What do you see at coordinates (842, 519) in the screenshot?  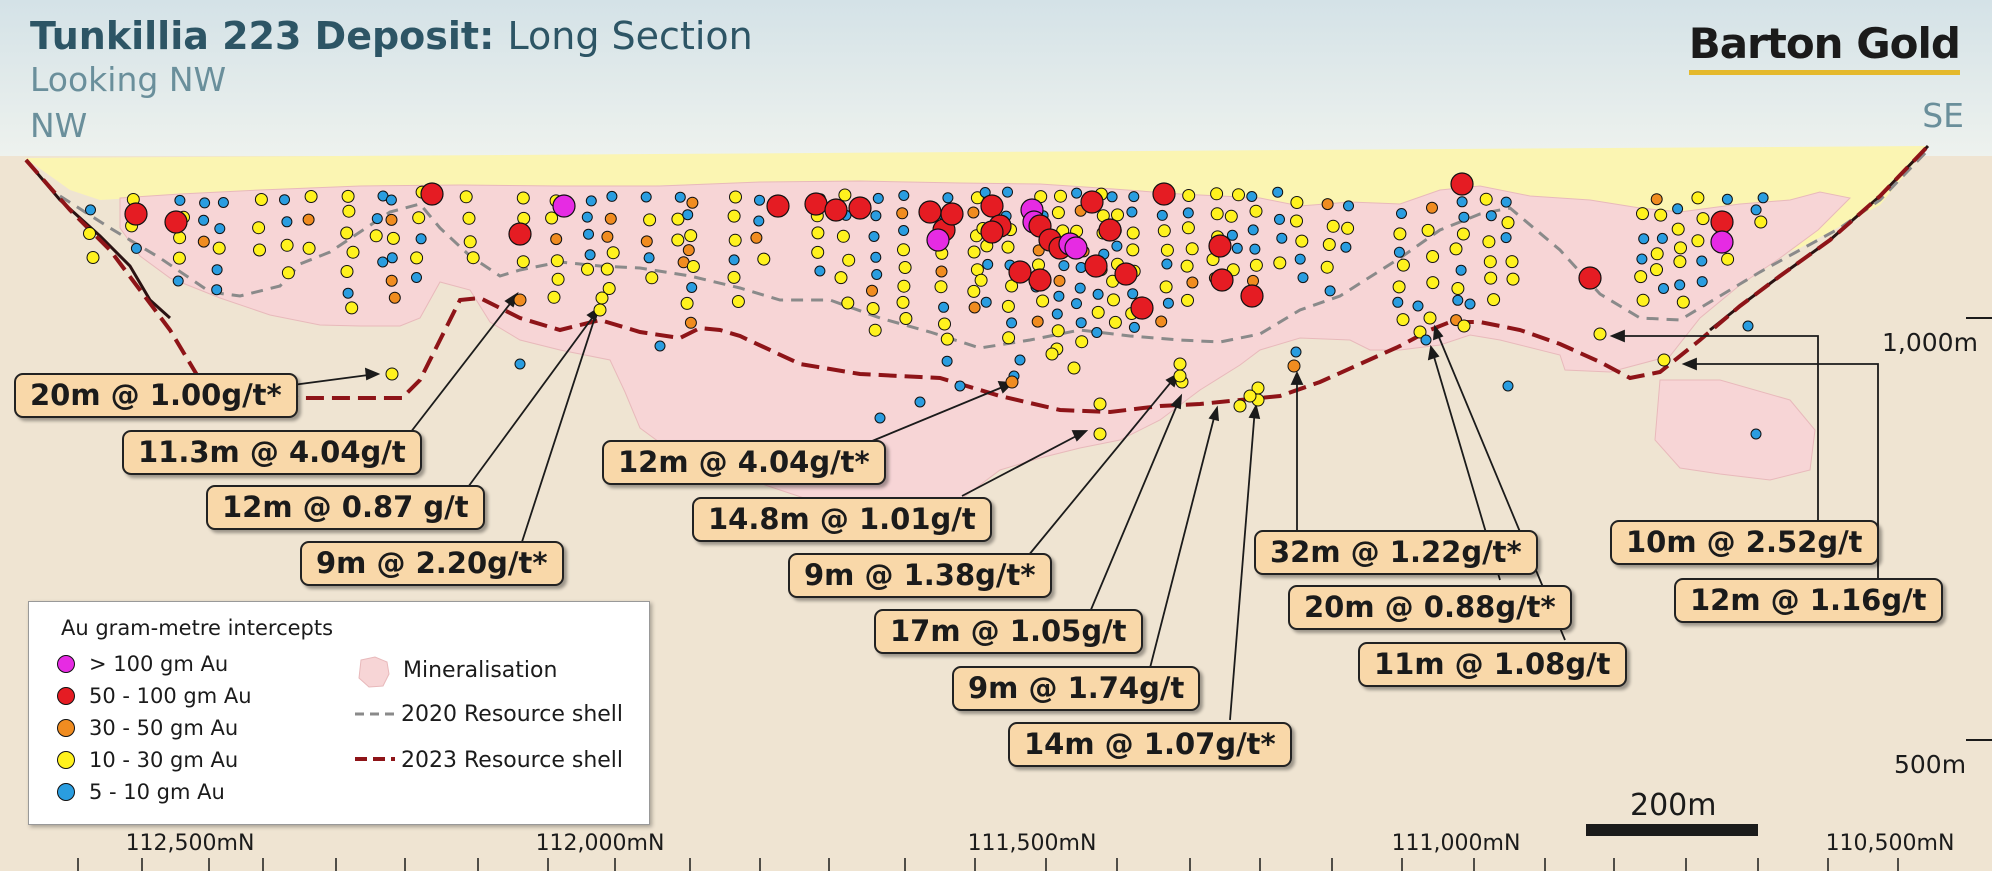 I see `intercept-callout: 14.8m @ 1.01g/t` at bounding box center [842, 519].